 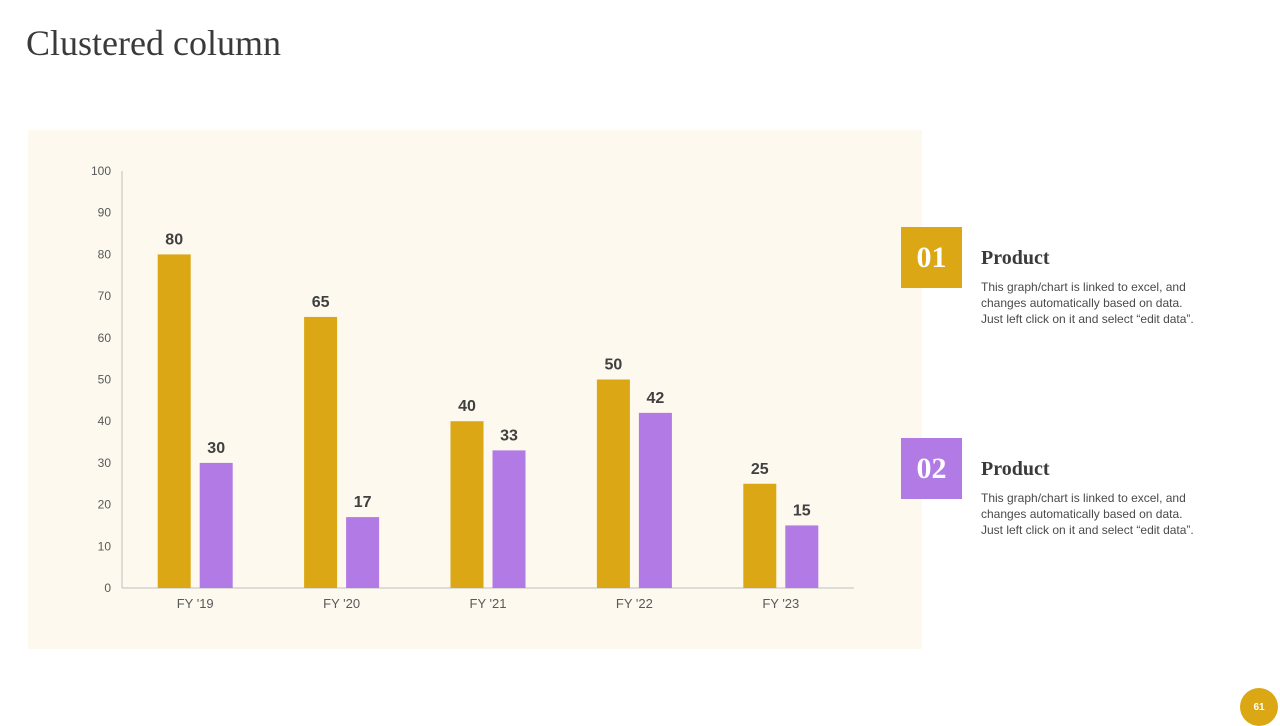 I want to click on y-tick-label: 0, so click(x=107, y=588).